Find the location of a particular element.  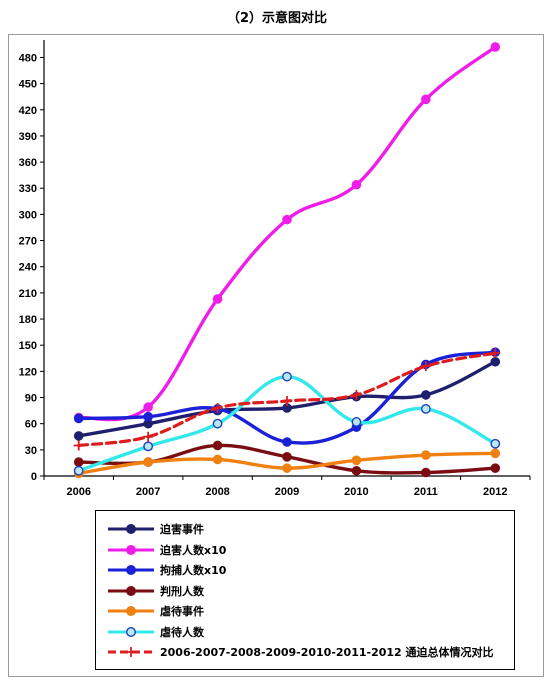

y-tick-label: 240 is located at coordinates (28, 268).